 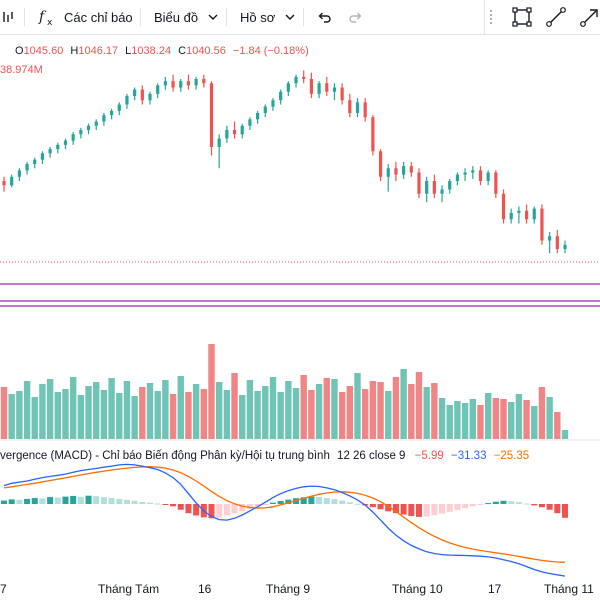 I want to click on drag-handle, so click(x=491, y=17).